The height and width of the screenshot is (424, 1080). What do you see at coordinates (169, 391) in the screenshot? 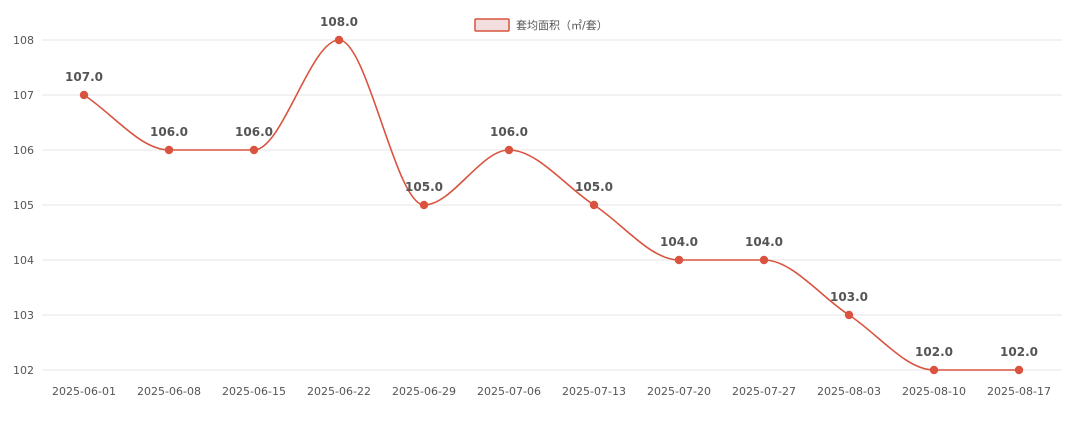
I see `x-tick-label: 2025-06-08` at bounding box center [169, 391].